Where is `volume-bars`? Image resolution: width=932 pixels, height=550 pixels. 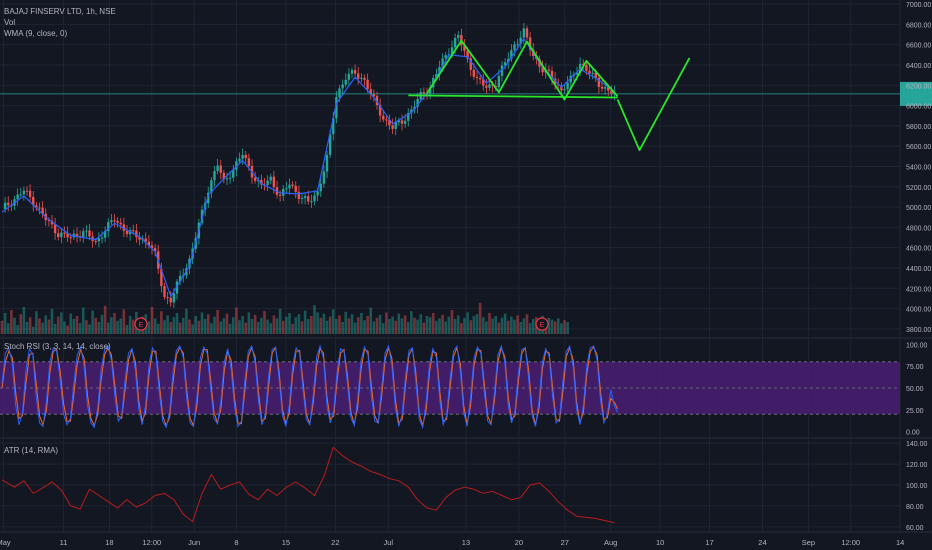
volume-bars is located at coordinates (284, 318).